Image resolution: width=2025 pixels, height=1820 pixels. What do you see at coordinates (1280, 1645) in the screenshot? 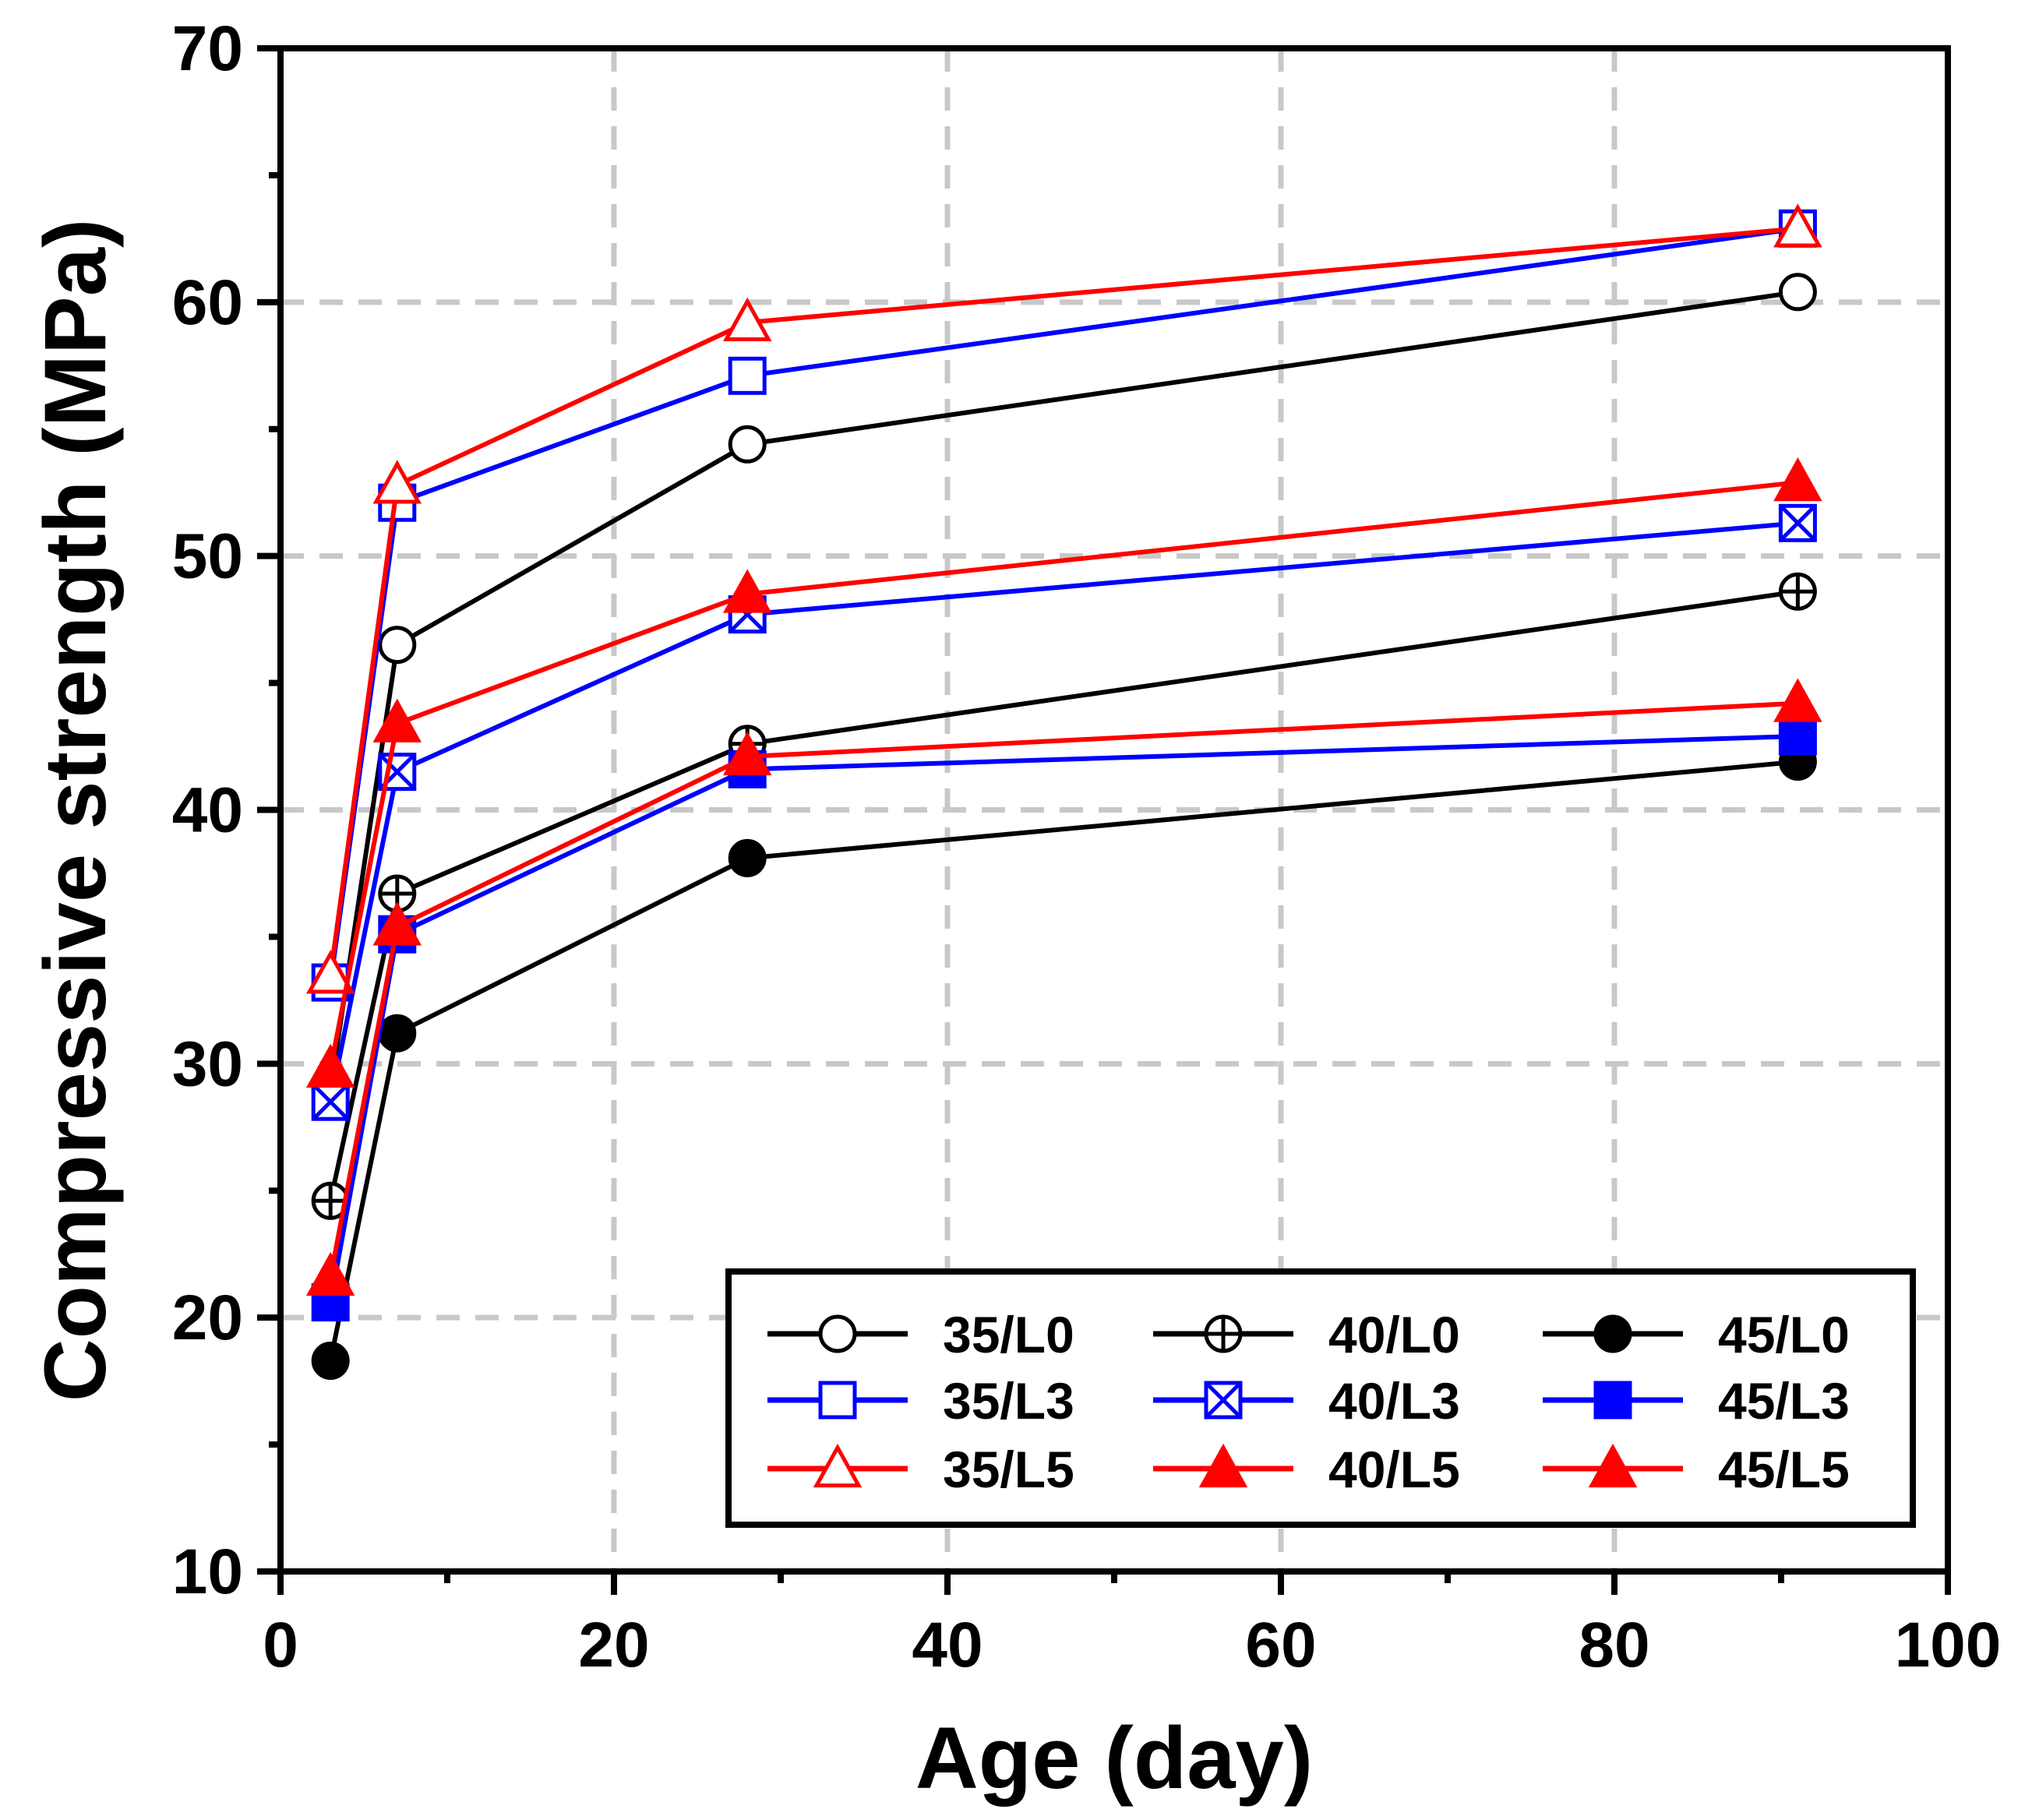
I see `x-tick-label: 60` at bounding box center [1280, 1645].